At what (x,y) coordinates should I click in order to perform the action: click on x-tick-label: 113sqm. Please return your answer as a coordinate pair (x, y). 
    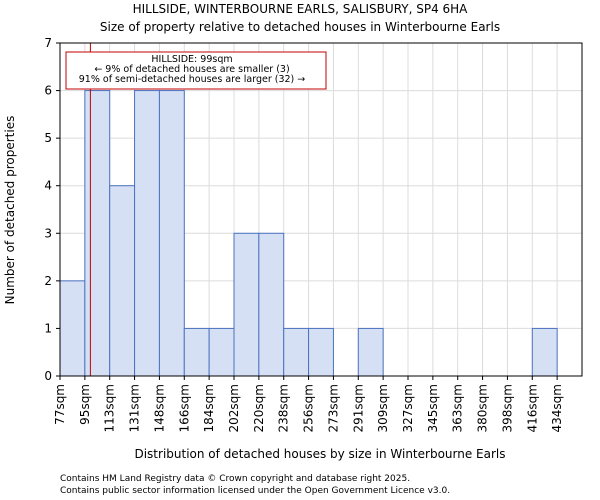
    Looking at the image, I should click on (110, 408).